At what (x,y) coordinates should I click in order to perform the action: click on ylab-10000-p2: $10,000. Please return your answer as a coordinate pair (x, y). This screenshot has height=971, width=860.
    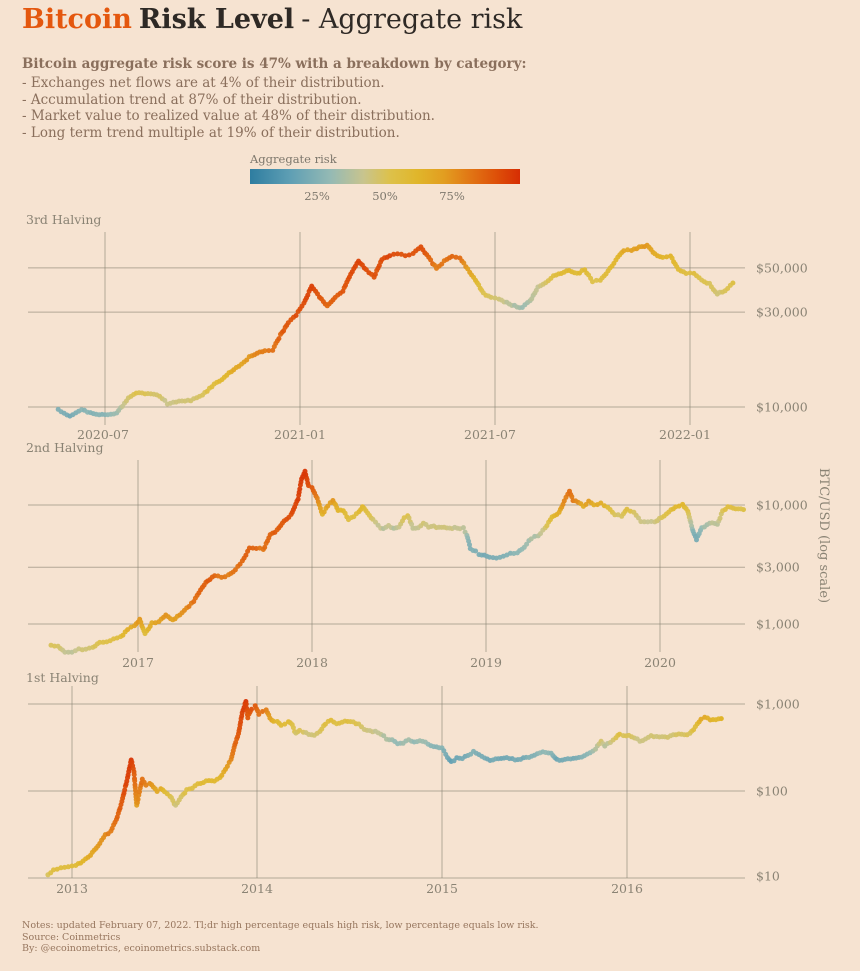
    Looking at the image, I should click on (782, 505).